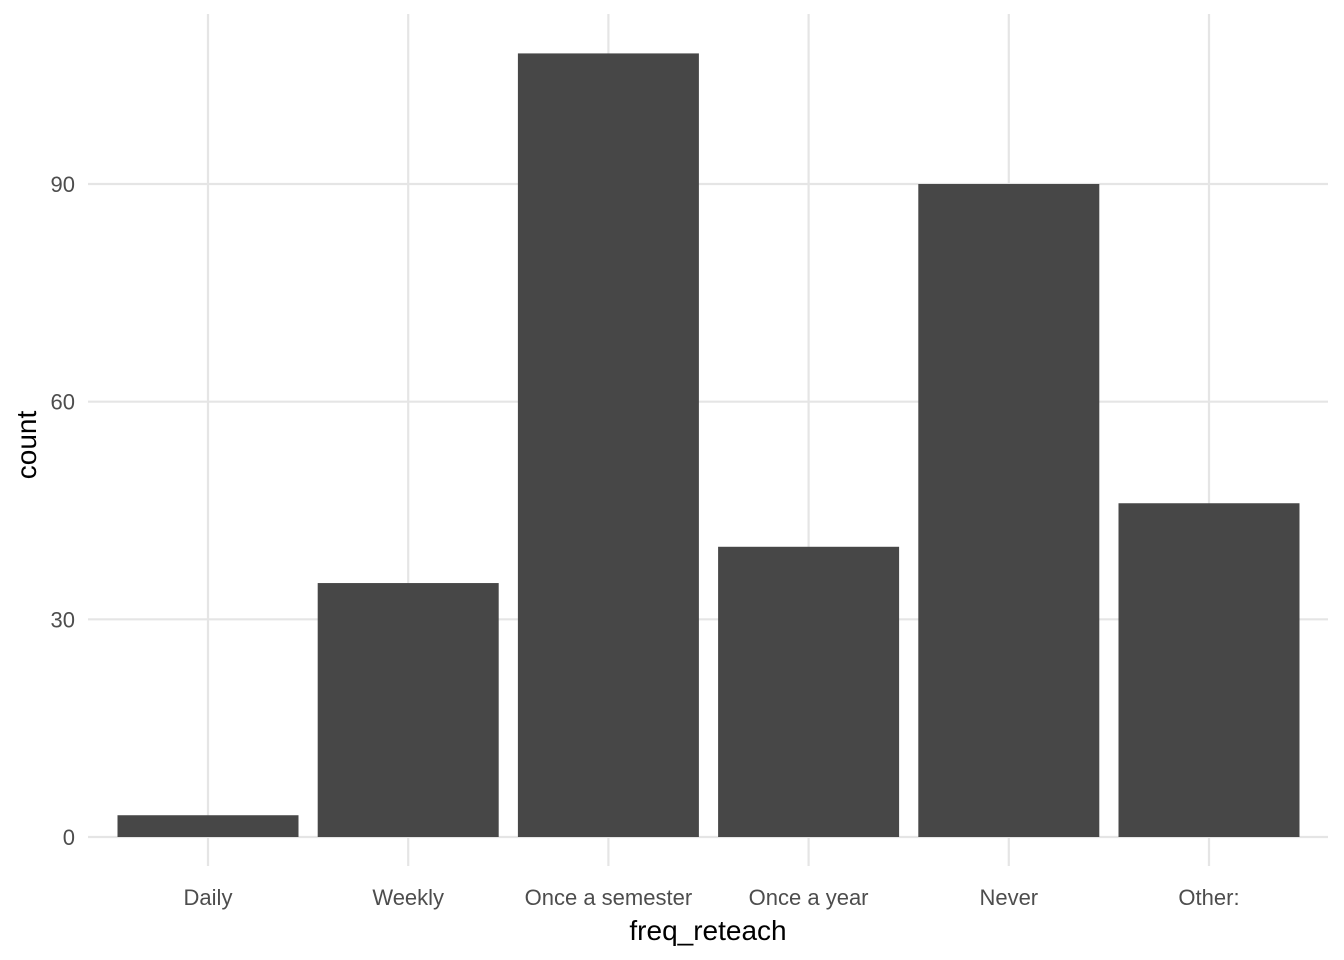 This screenshot has height=960, width=1344. I want to click on y-tick-label: 90, so click(63, 184).